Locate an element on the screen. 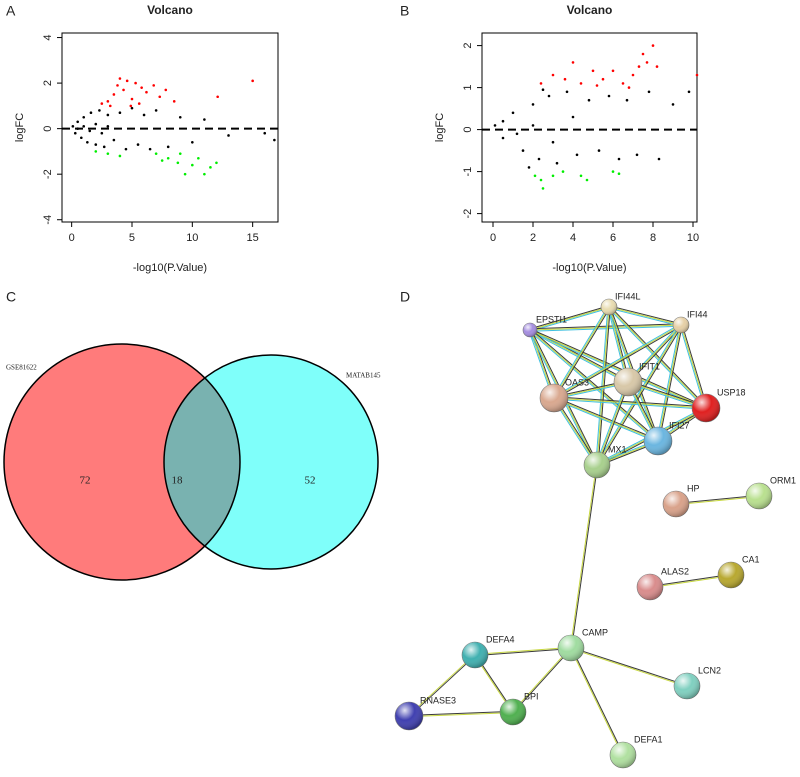 This screenshot has height=777, width=800. x-tick-label: 2 is located at coordinates (533, 238).